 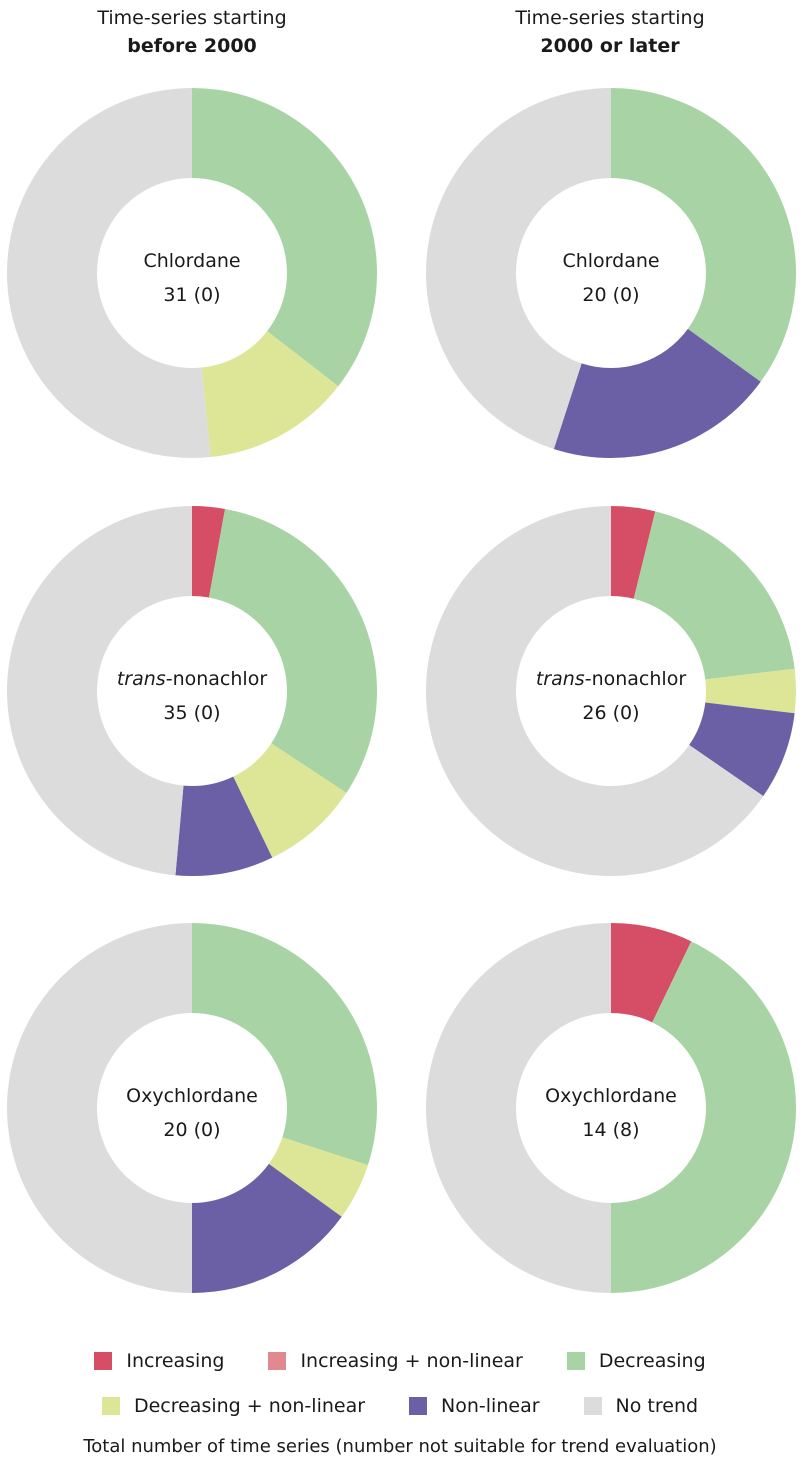 I want to click on donut-chart: trans-nonachlor 26 (0), so click(x=610, y=691).